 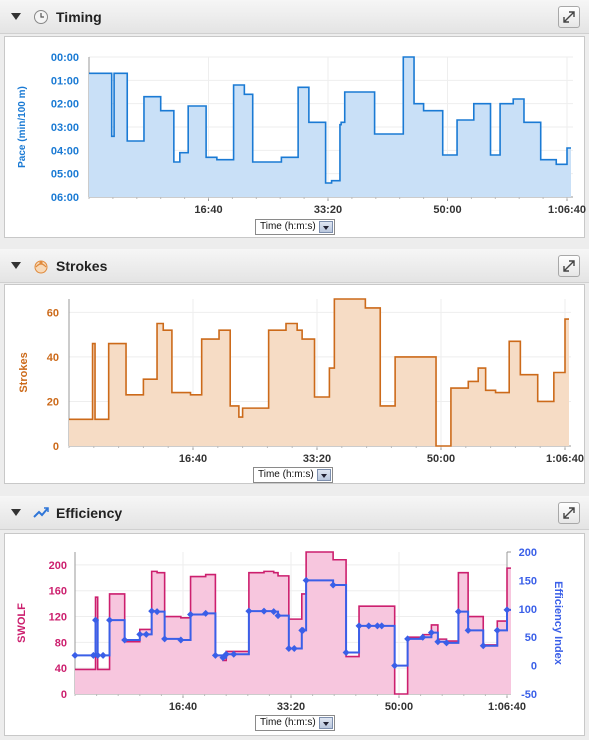 I want to click on y-tick-label: 03:00, so click(x=65, y=128).